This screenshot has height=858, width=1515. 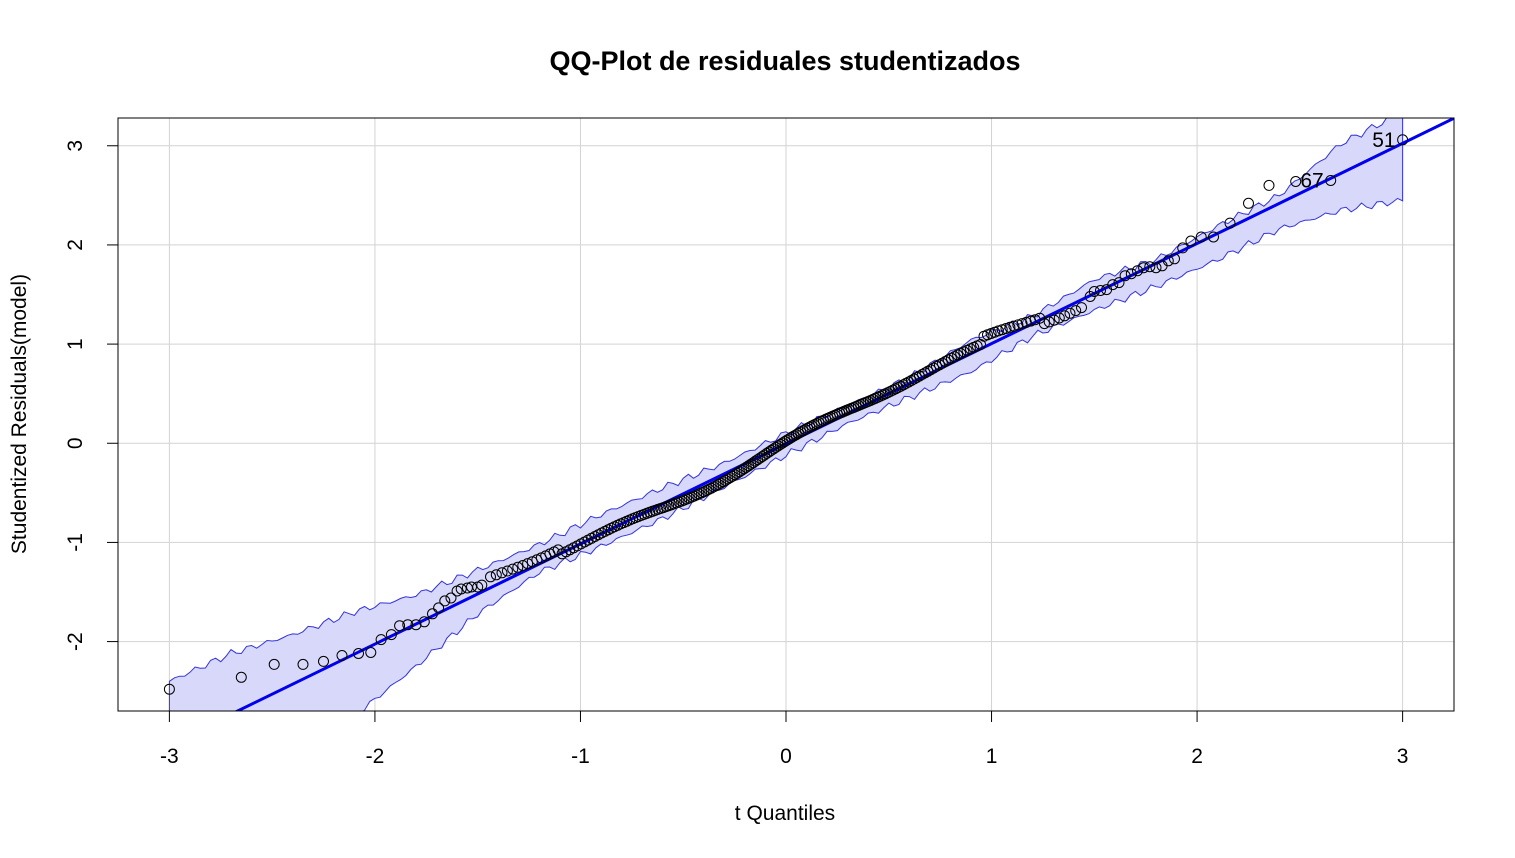 I want to click on point-label-0: 51, so click(x=1383, y=140).